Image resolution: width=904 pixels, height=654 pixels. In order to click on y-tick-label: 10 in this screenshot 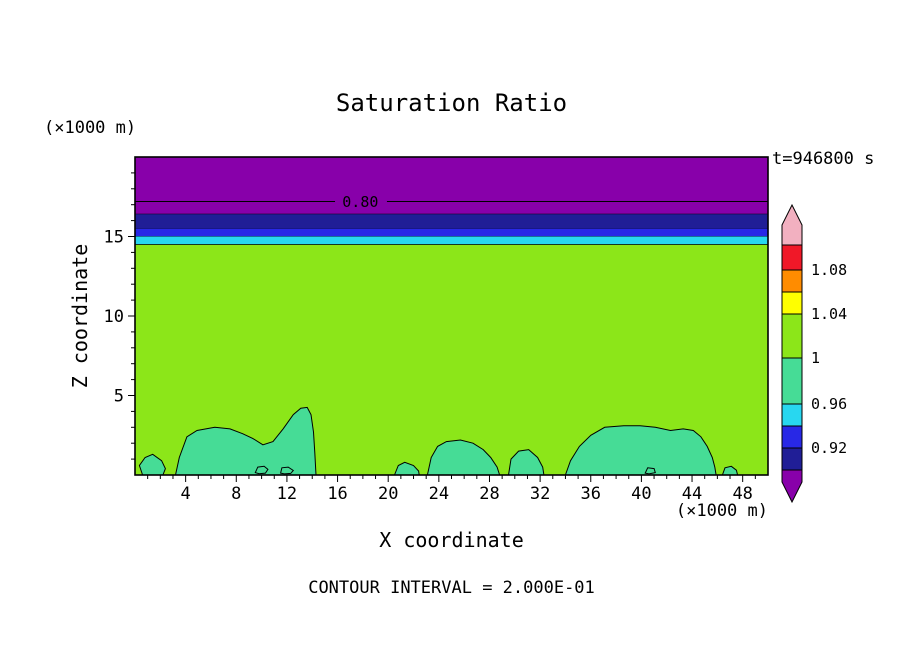, I will do `click(114, 317)`.